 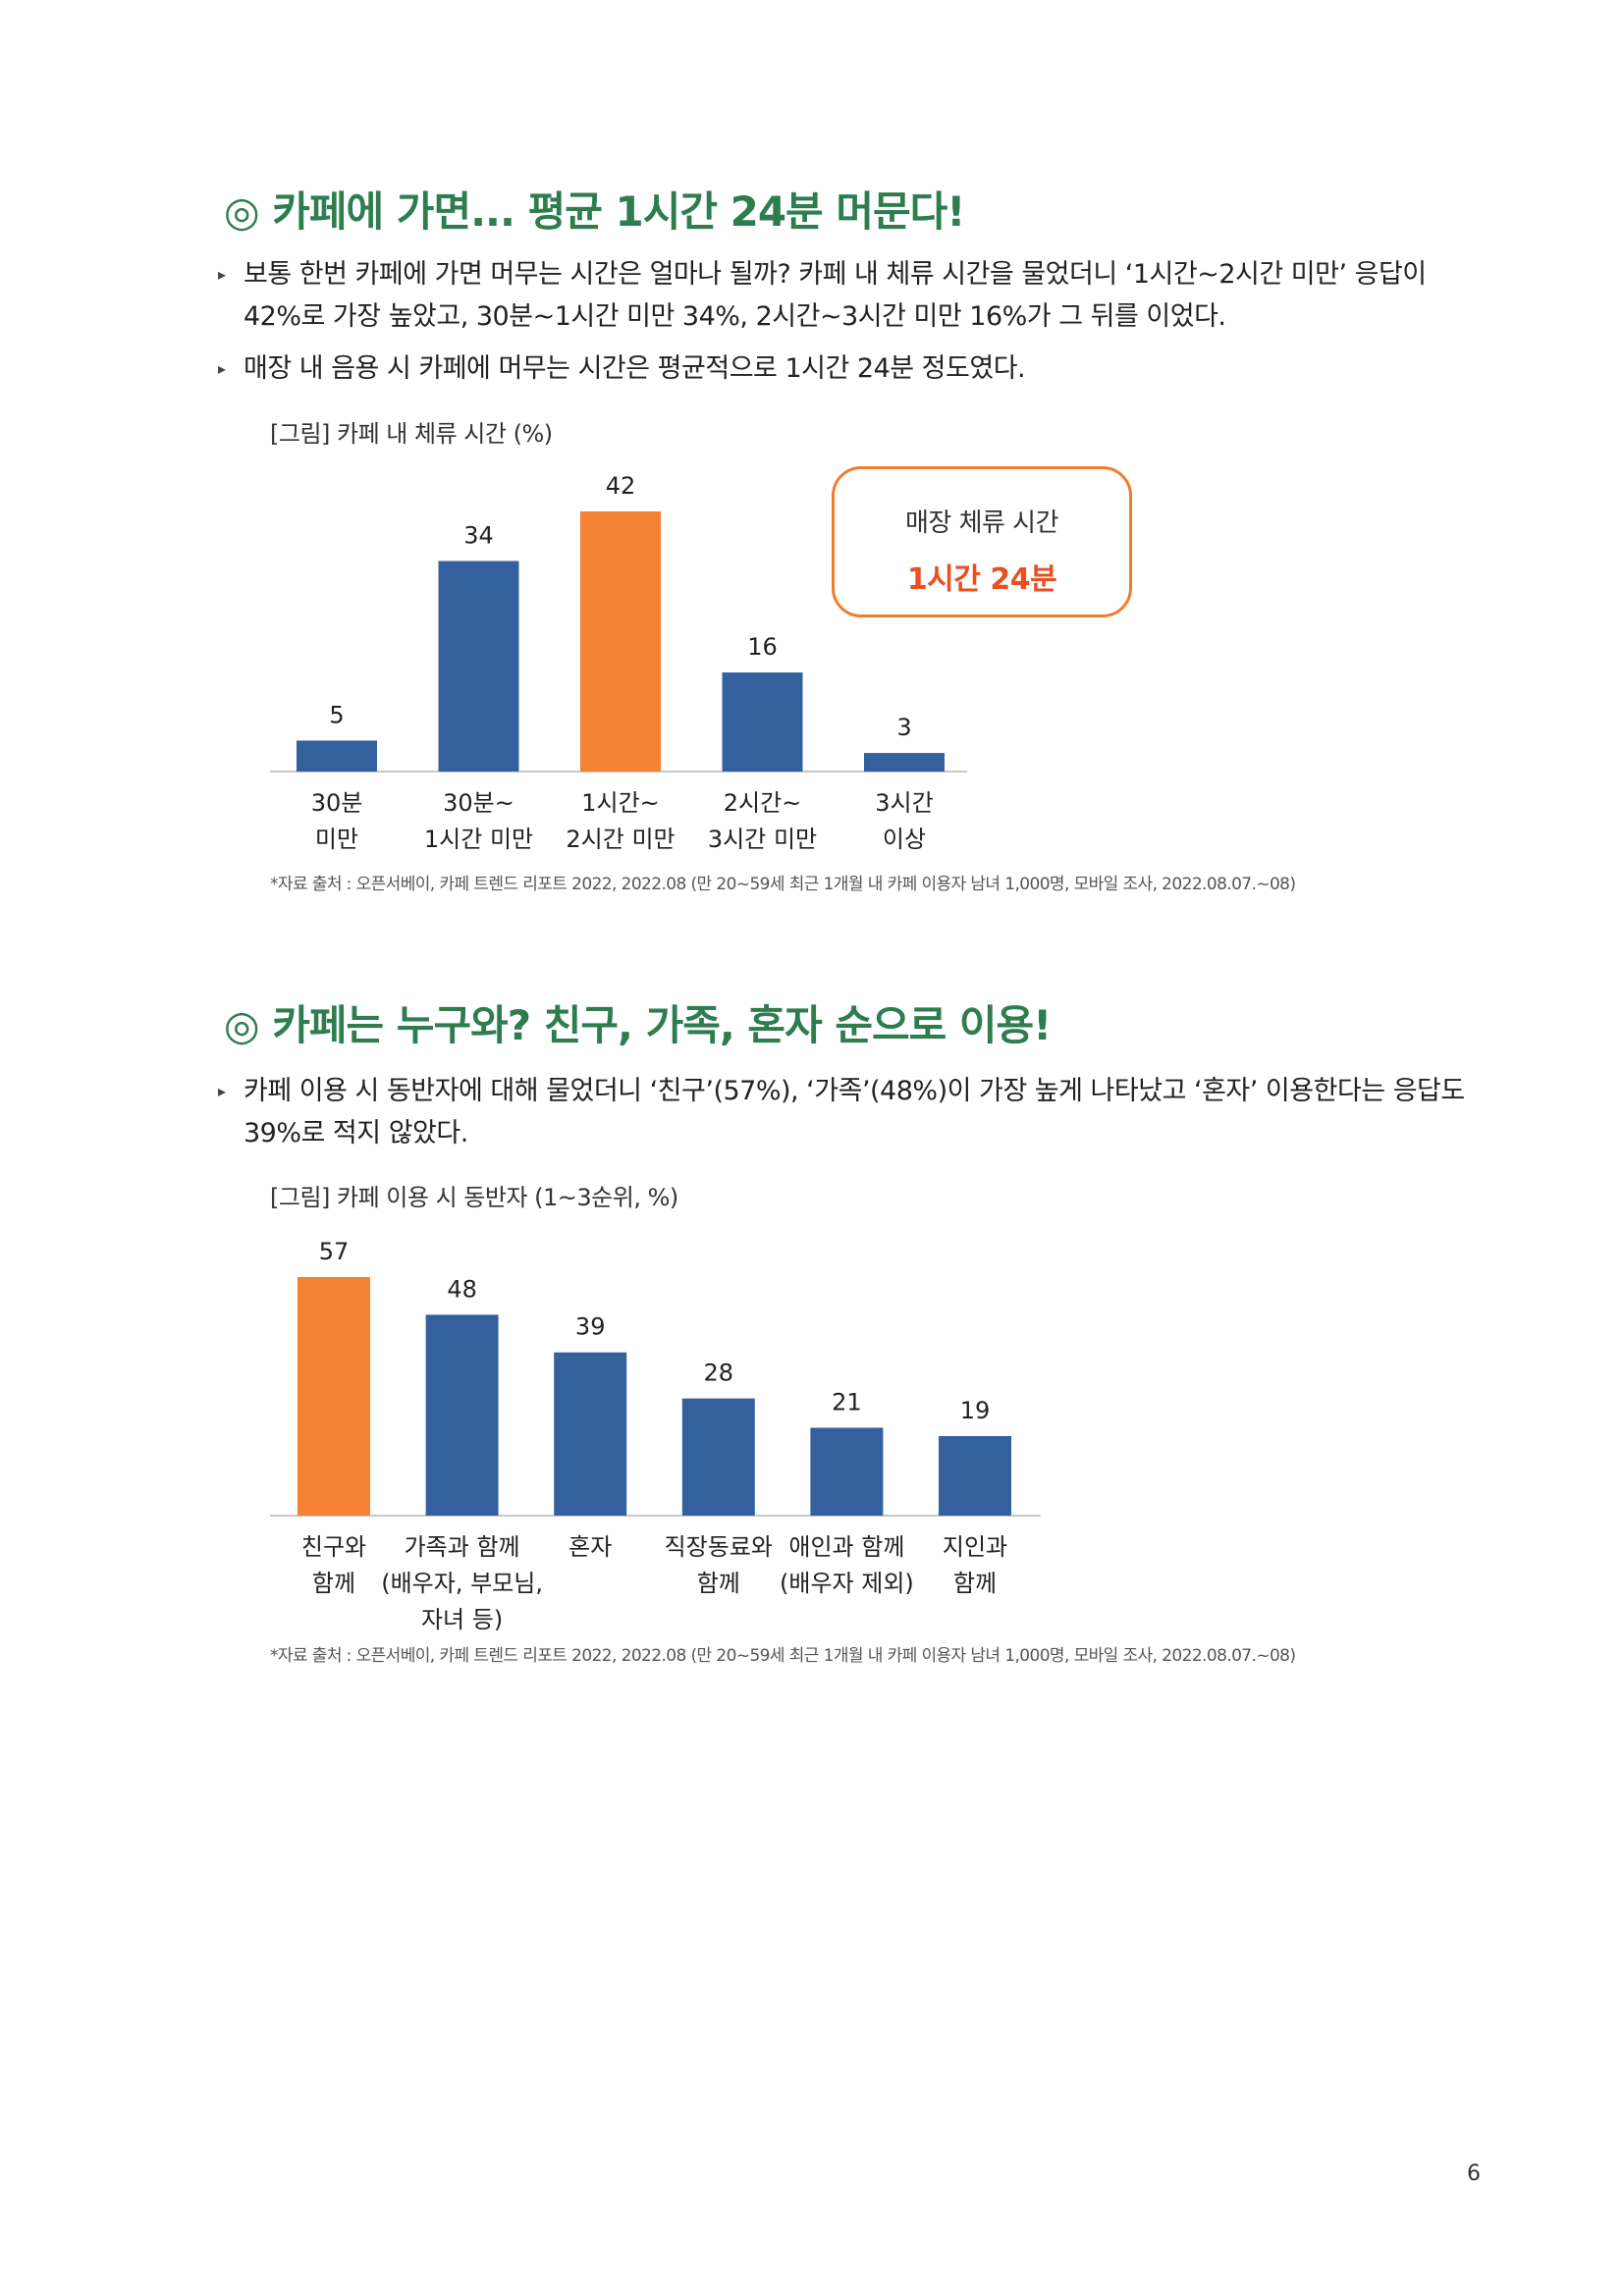 What do you see at coordinates (478, 803) in the screenshot?
I see `category-label: 30분~` at bounding box center [478, 803].